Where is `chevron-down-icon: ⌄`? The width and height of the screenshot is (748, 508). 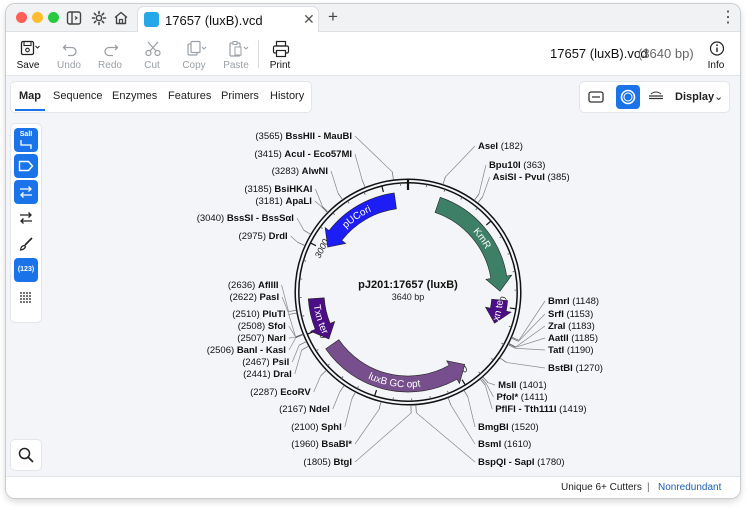
chevron-down-icon: ⌄ is located at coordinates (719, 97).